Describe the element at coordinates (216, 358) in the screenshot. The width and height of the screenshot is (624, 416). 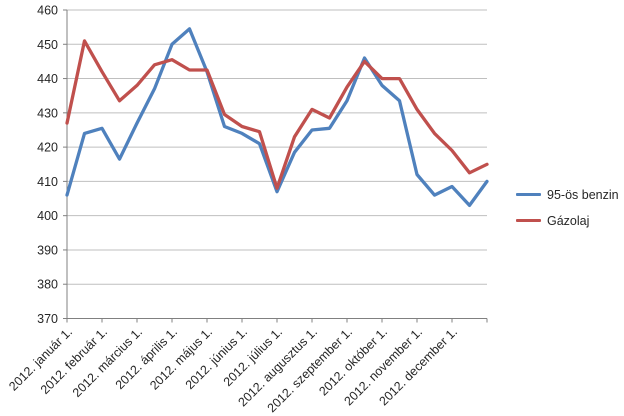
I see `x-axis-label: 2012. június 1.` at that location.